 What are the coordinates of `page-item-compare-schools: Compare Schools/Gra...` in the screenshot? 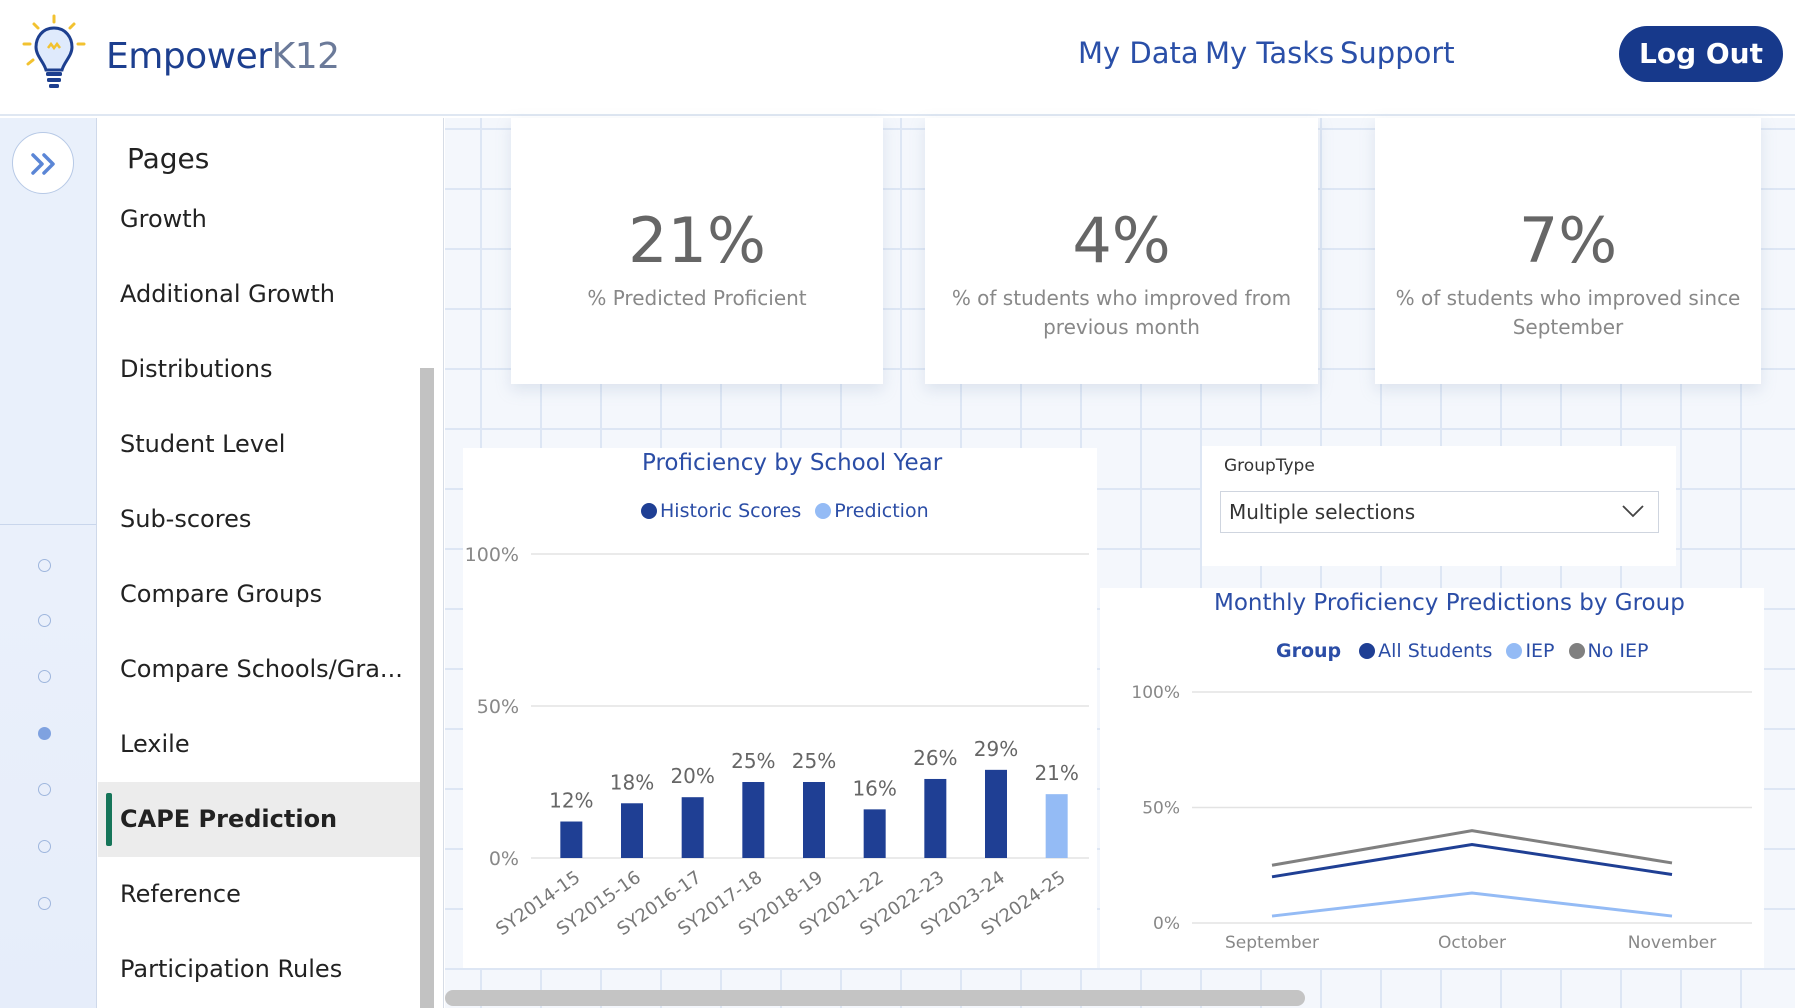 It's located at (261, 669).